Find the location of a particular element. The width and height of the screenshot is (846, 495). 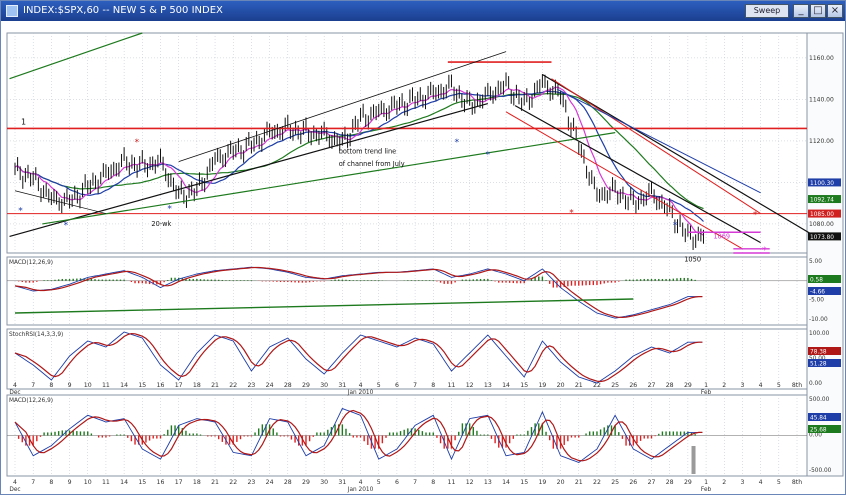

price-marker-label: 1073.80 is located at coordinates (822, 238).